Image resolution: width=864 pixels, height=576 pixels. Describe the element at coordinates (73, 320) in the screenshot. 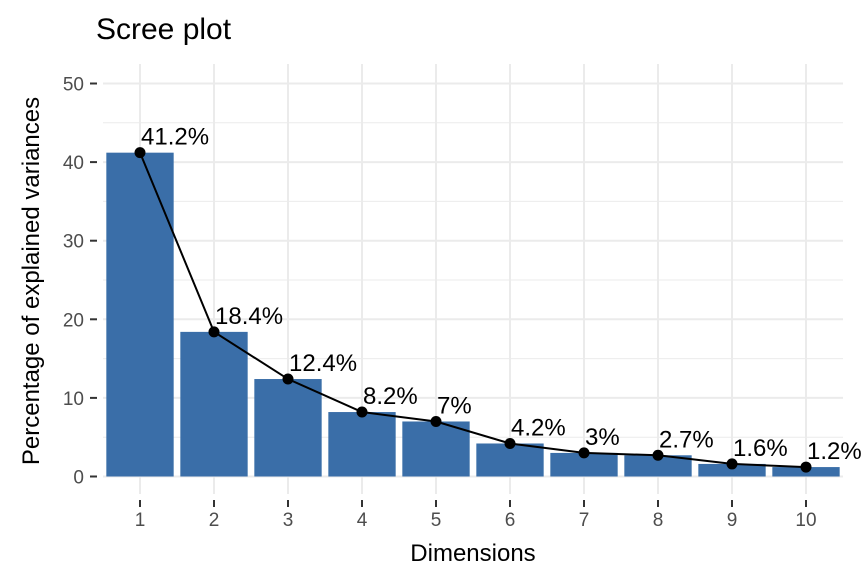

I see `y-tick-label: 20` at that location.